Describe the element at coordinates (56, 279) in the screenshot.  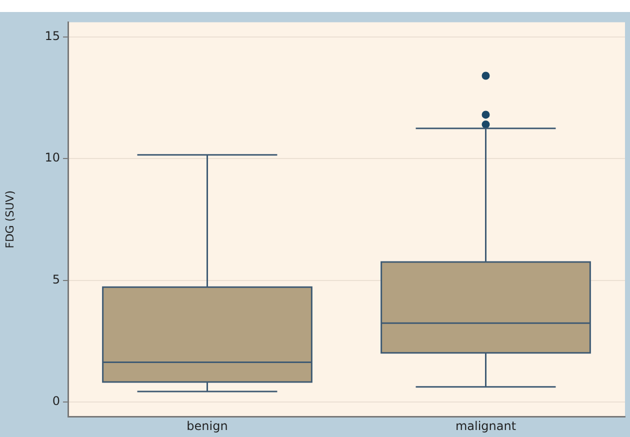
I see `y-tick-label: 5` at that location.